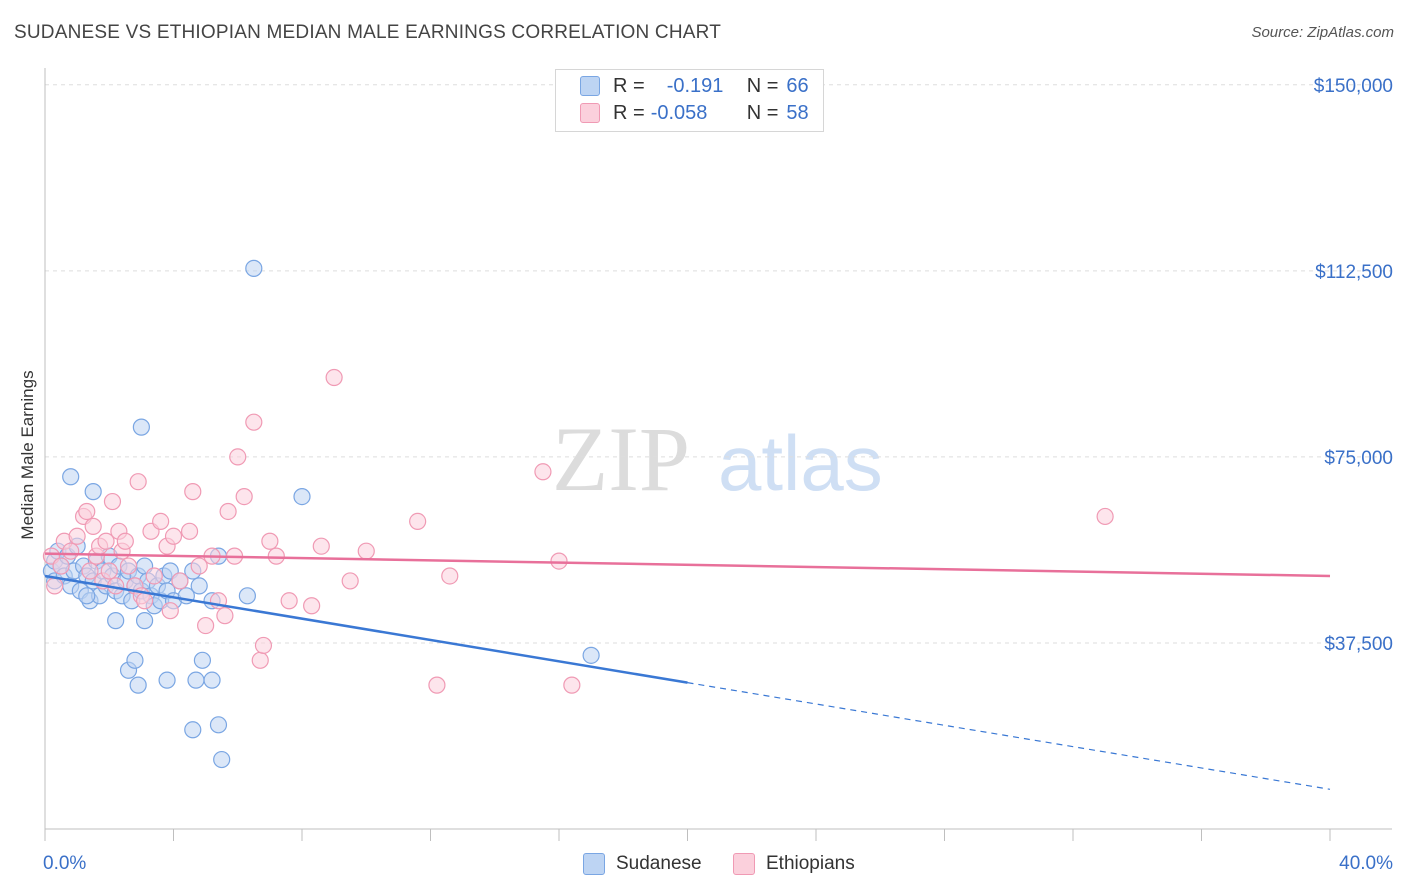 The image size is (1406, 892). I want to click on legend-row-sudanese: R = -0.191 N = 66, so click(694, 86).